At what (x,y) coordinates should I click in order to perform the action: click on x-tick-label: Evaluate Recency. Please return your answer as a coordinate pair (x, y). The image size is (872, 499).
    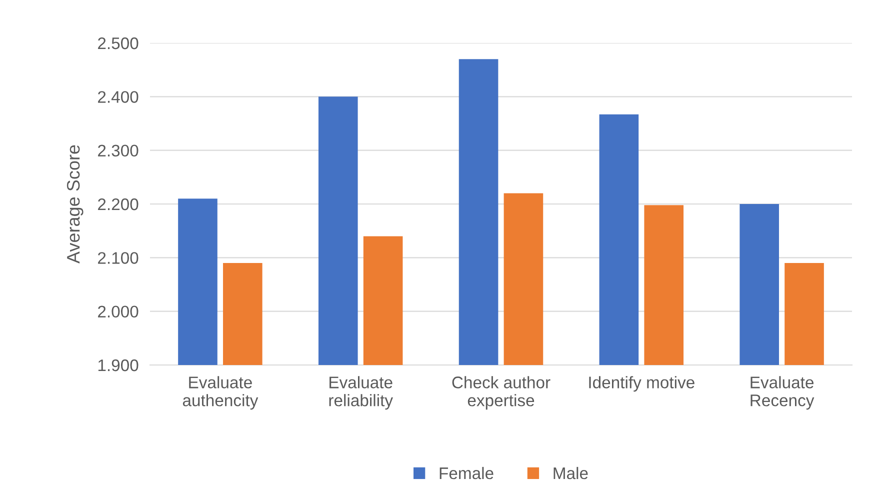
    Looking at the image, I should click on (782, 393).